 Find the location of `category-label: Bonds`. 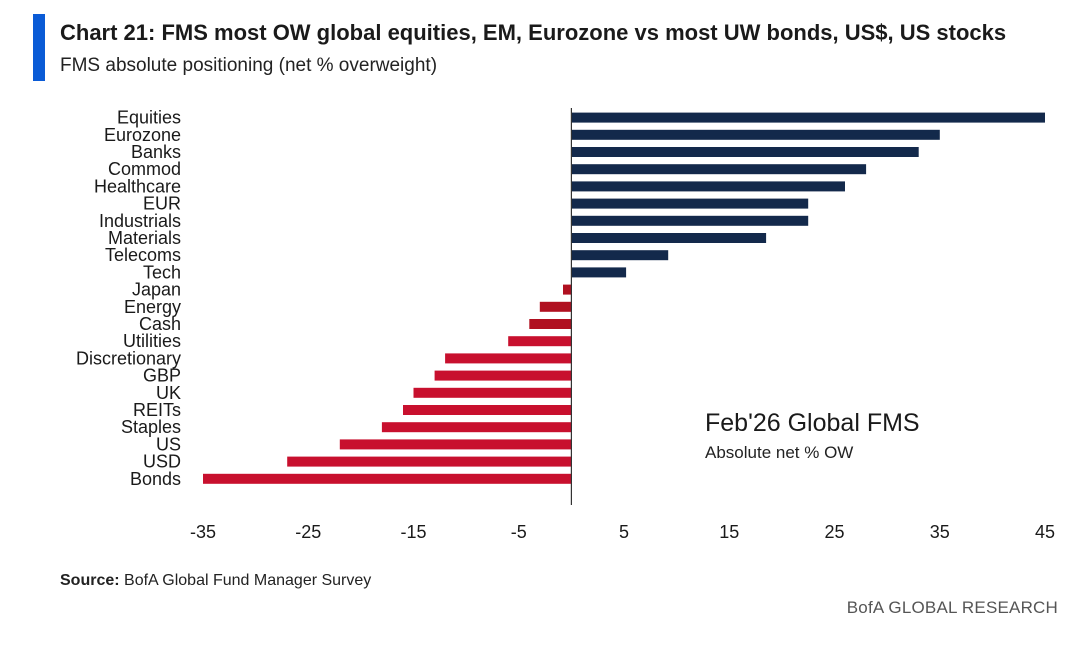

category-label: Bonds is located at coordinates (155, 479).